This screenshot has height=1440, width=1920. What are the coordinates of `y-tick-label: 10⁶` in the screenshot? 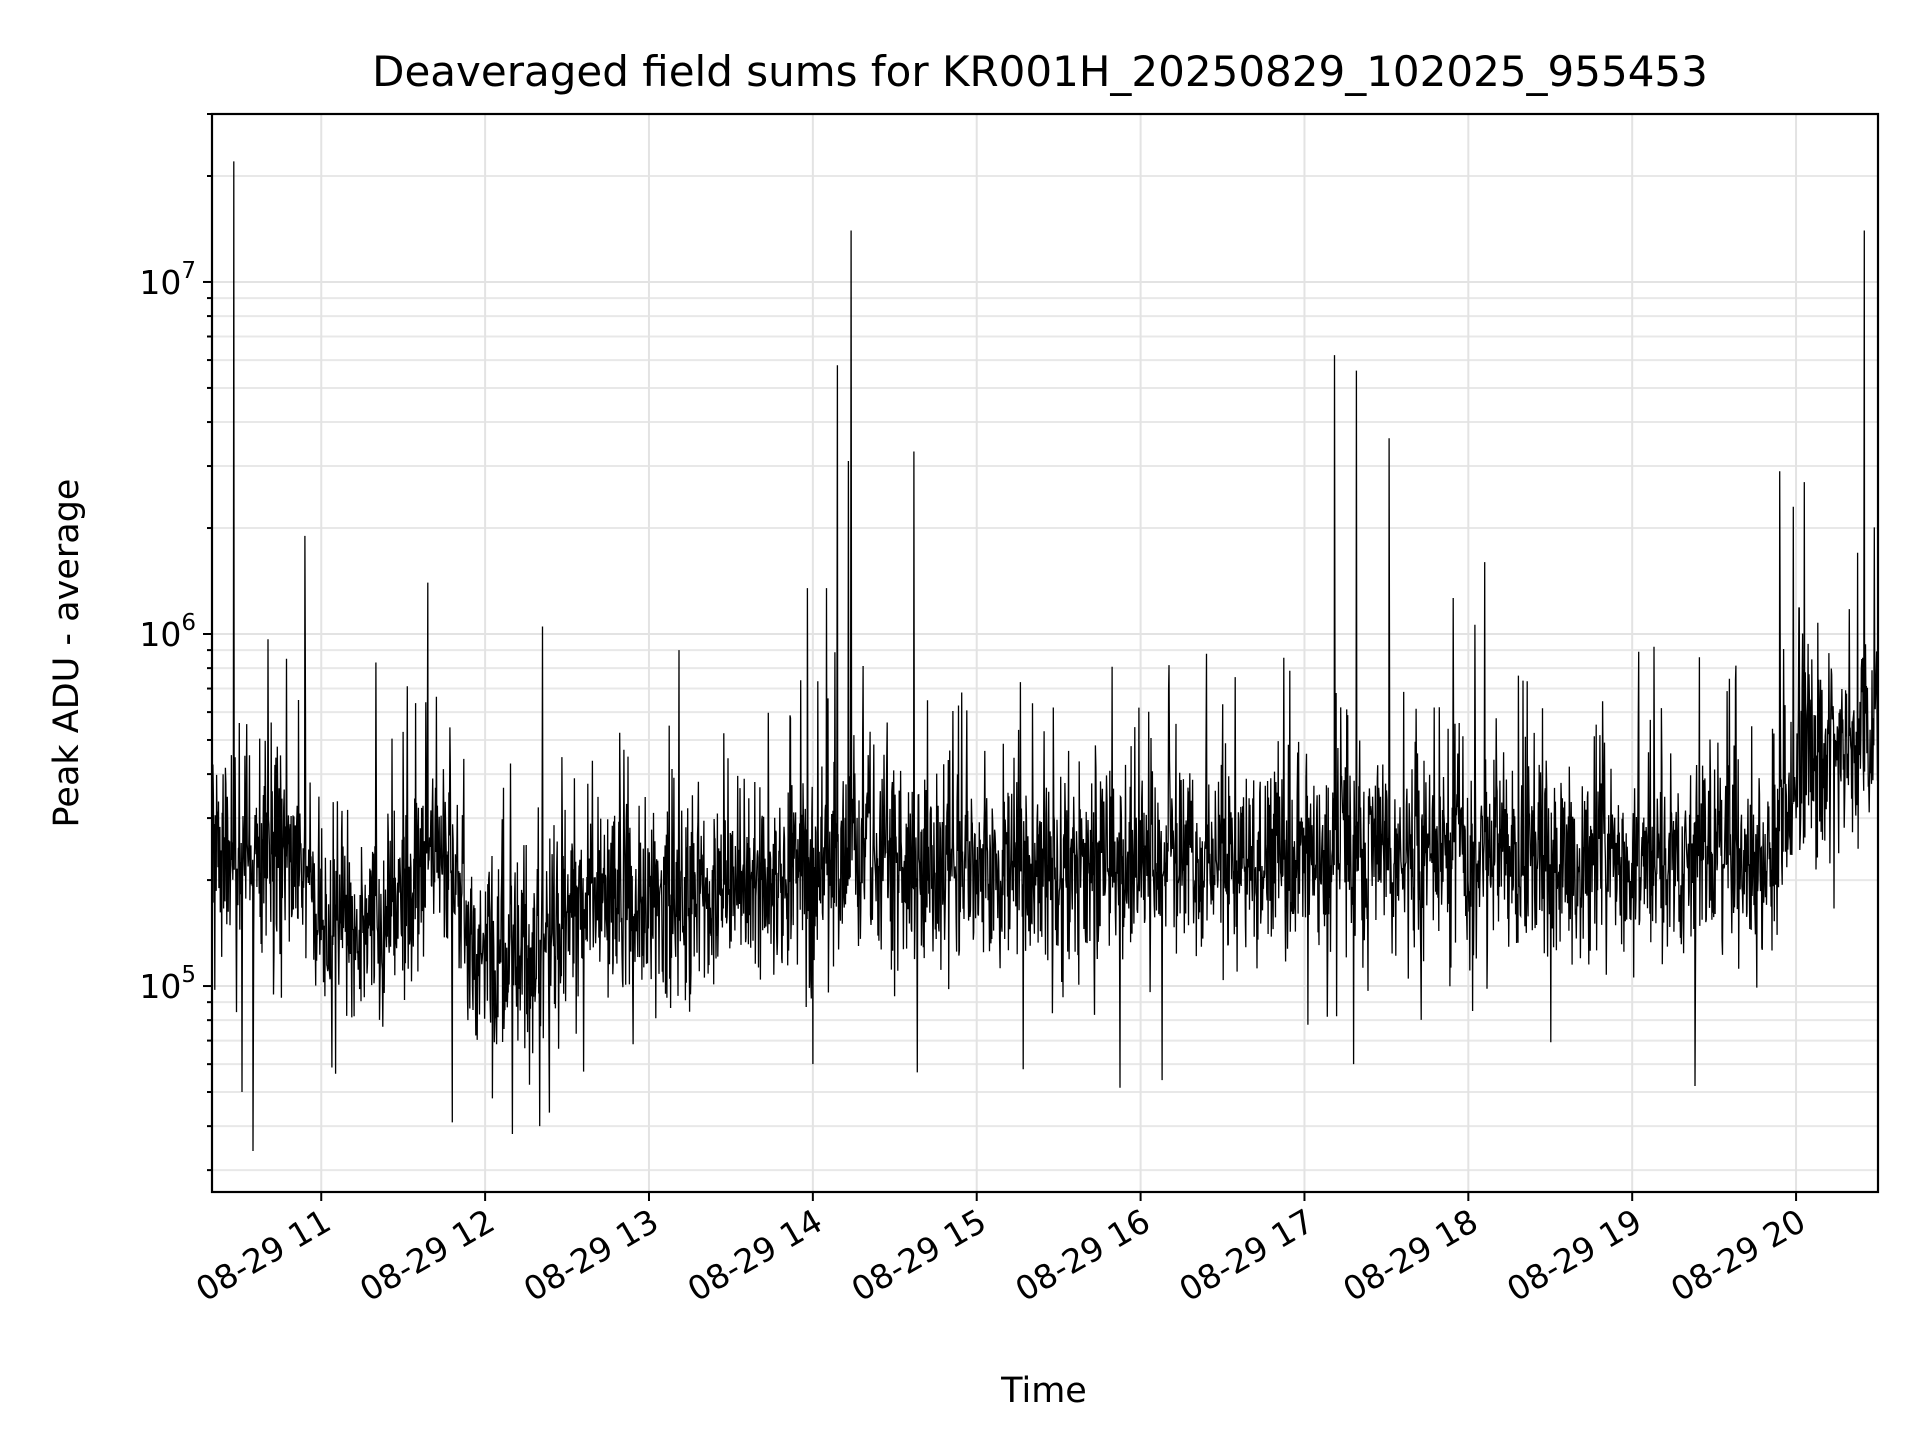 It's located at (167, 632).